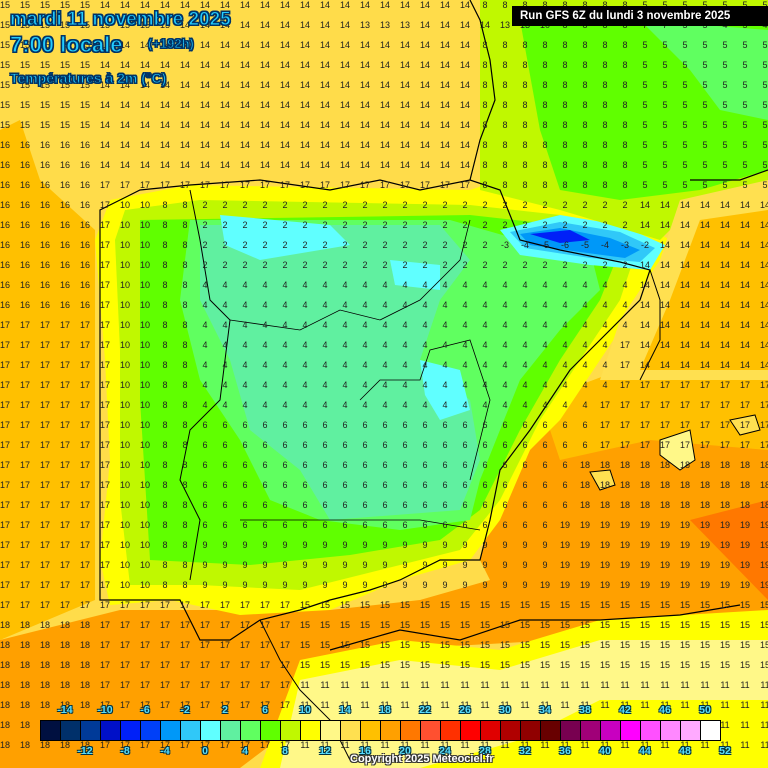  What do you see at coordinates (485, 751) in the screenshot?
I see `scale-label-bottom: 28` at bounding box center [485, 751].